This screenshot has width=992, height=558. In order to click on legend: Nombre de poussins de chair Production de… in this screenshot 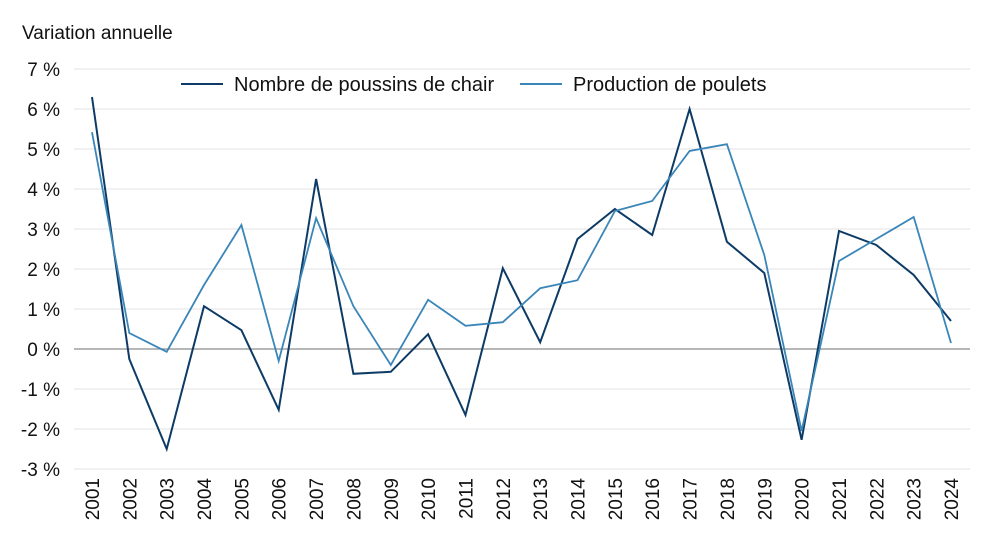, I will do `click(473, 85)`.